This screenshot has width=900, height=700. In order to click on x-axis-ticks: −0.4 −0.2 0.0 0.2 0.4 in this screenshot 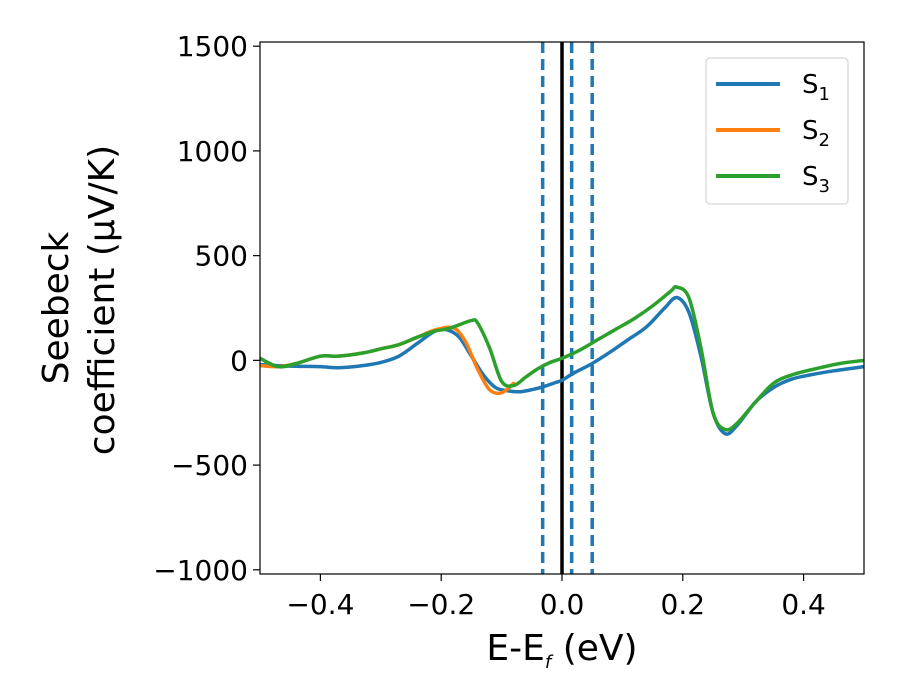, I will do `click(556, 597)`.